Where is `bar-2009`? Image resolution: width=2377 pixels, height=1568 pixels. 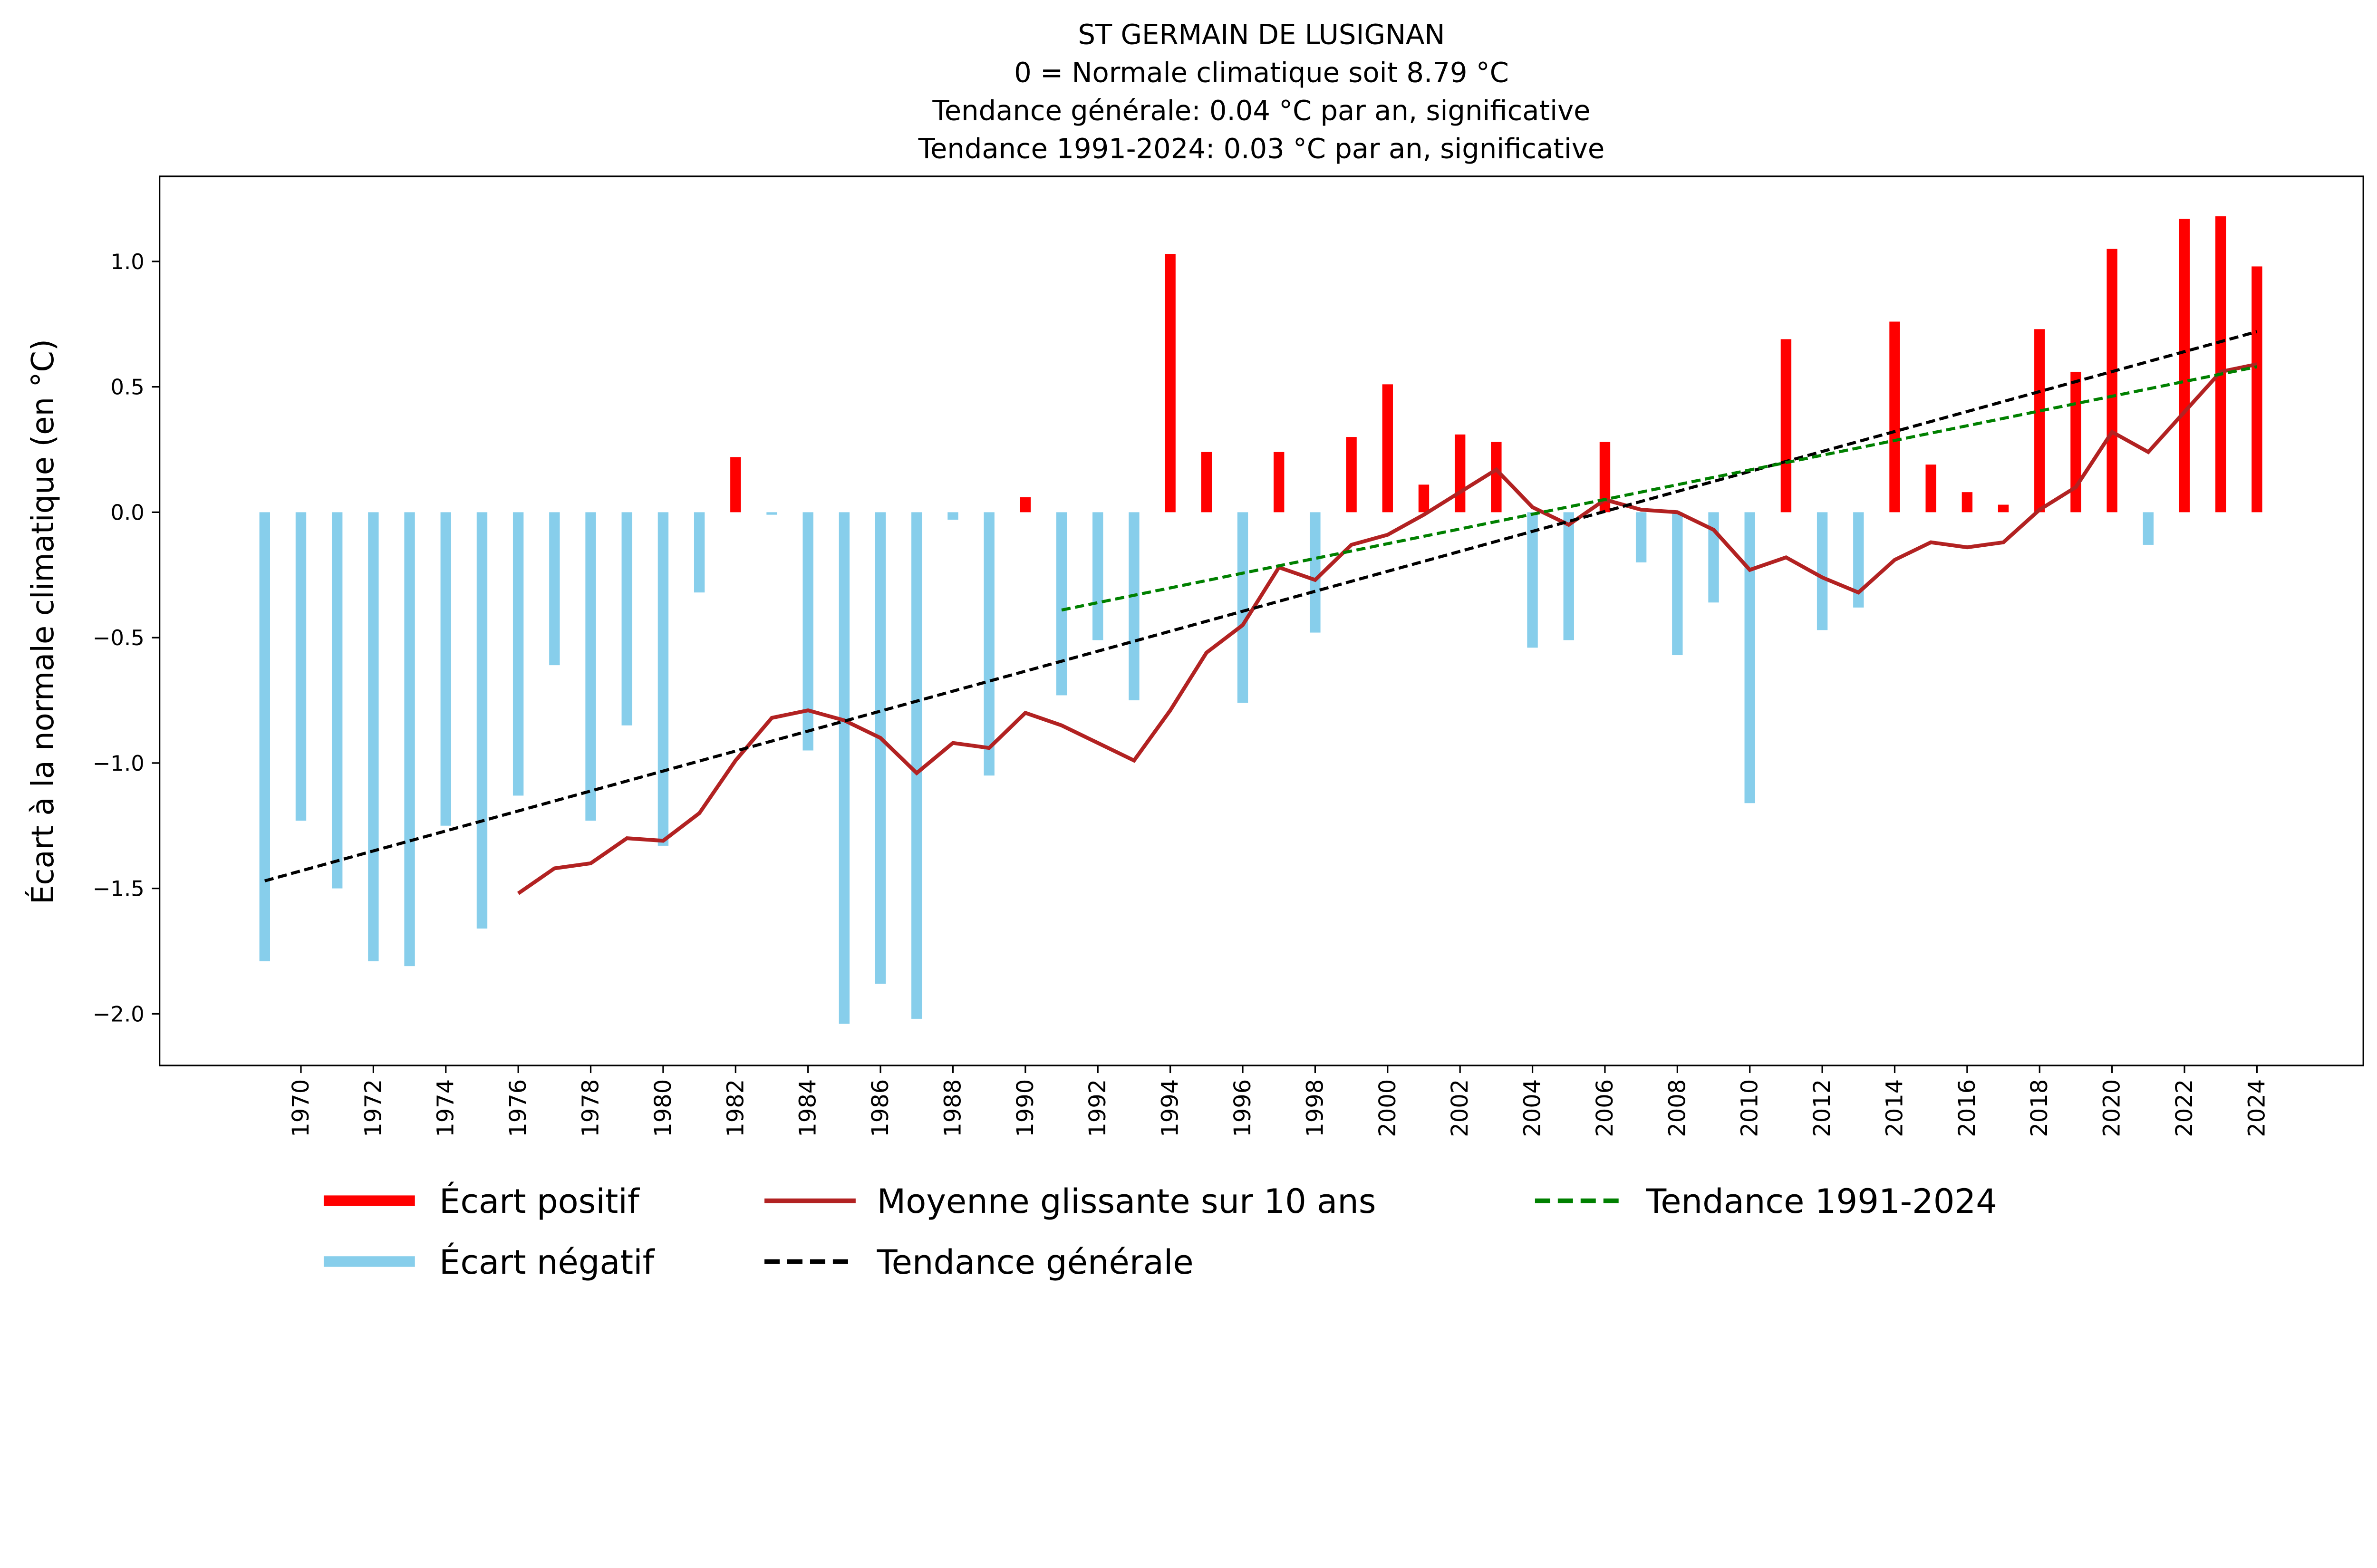
bar-2009 is located at coordinates (1713, 557).